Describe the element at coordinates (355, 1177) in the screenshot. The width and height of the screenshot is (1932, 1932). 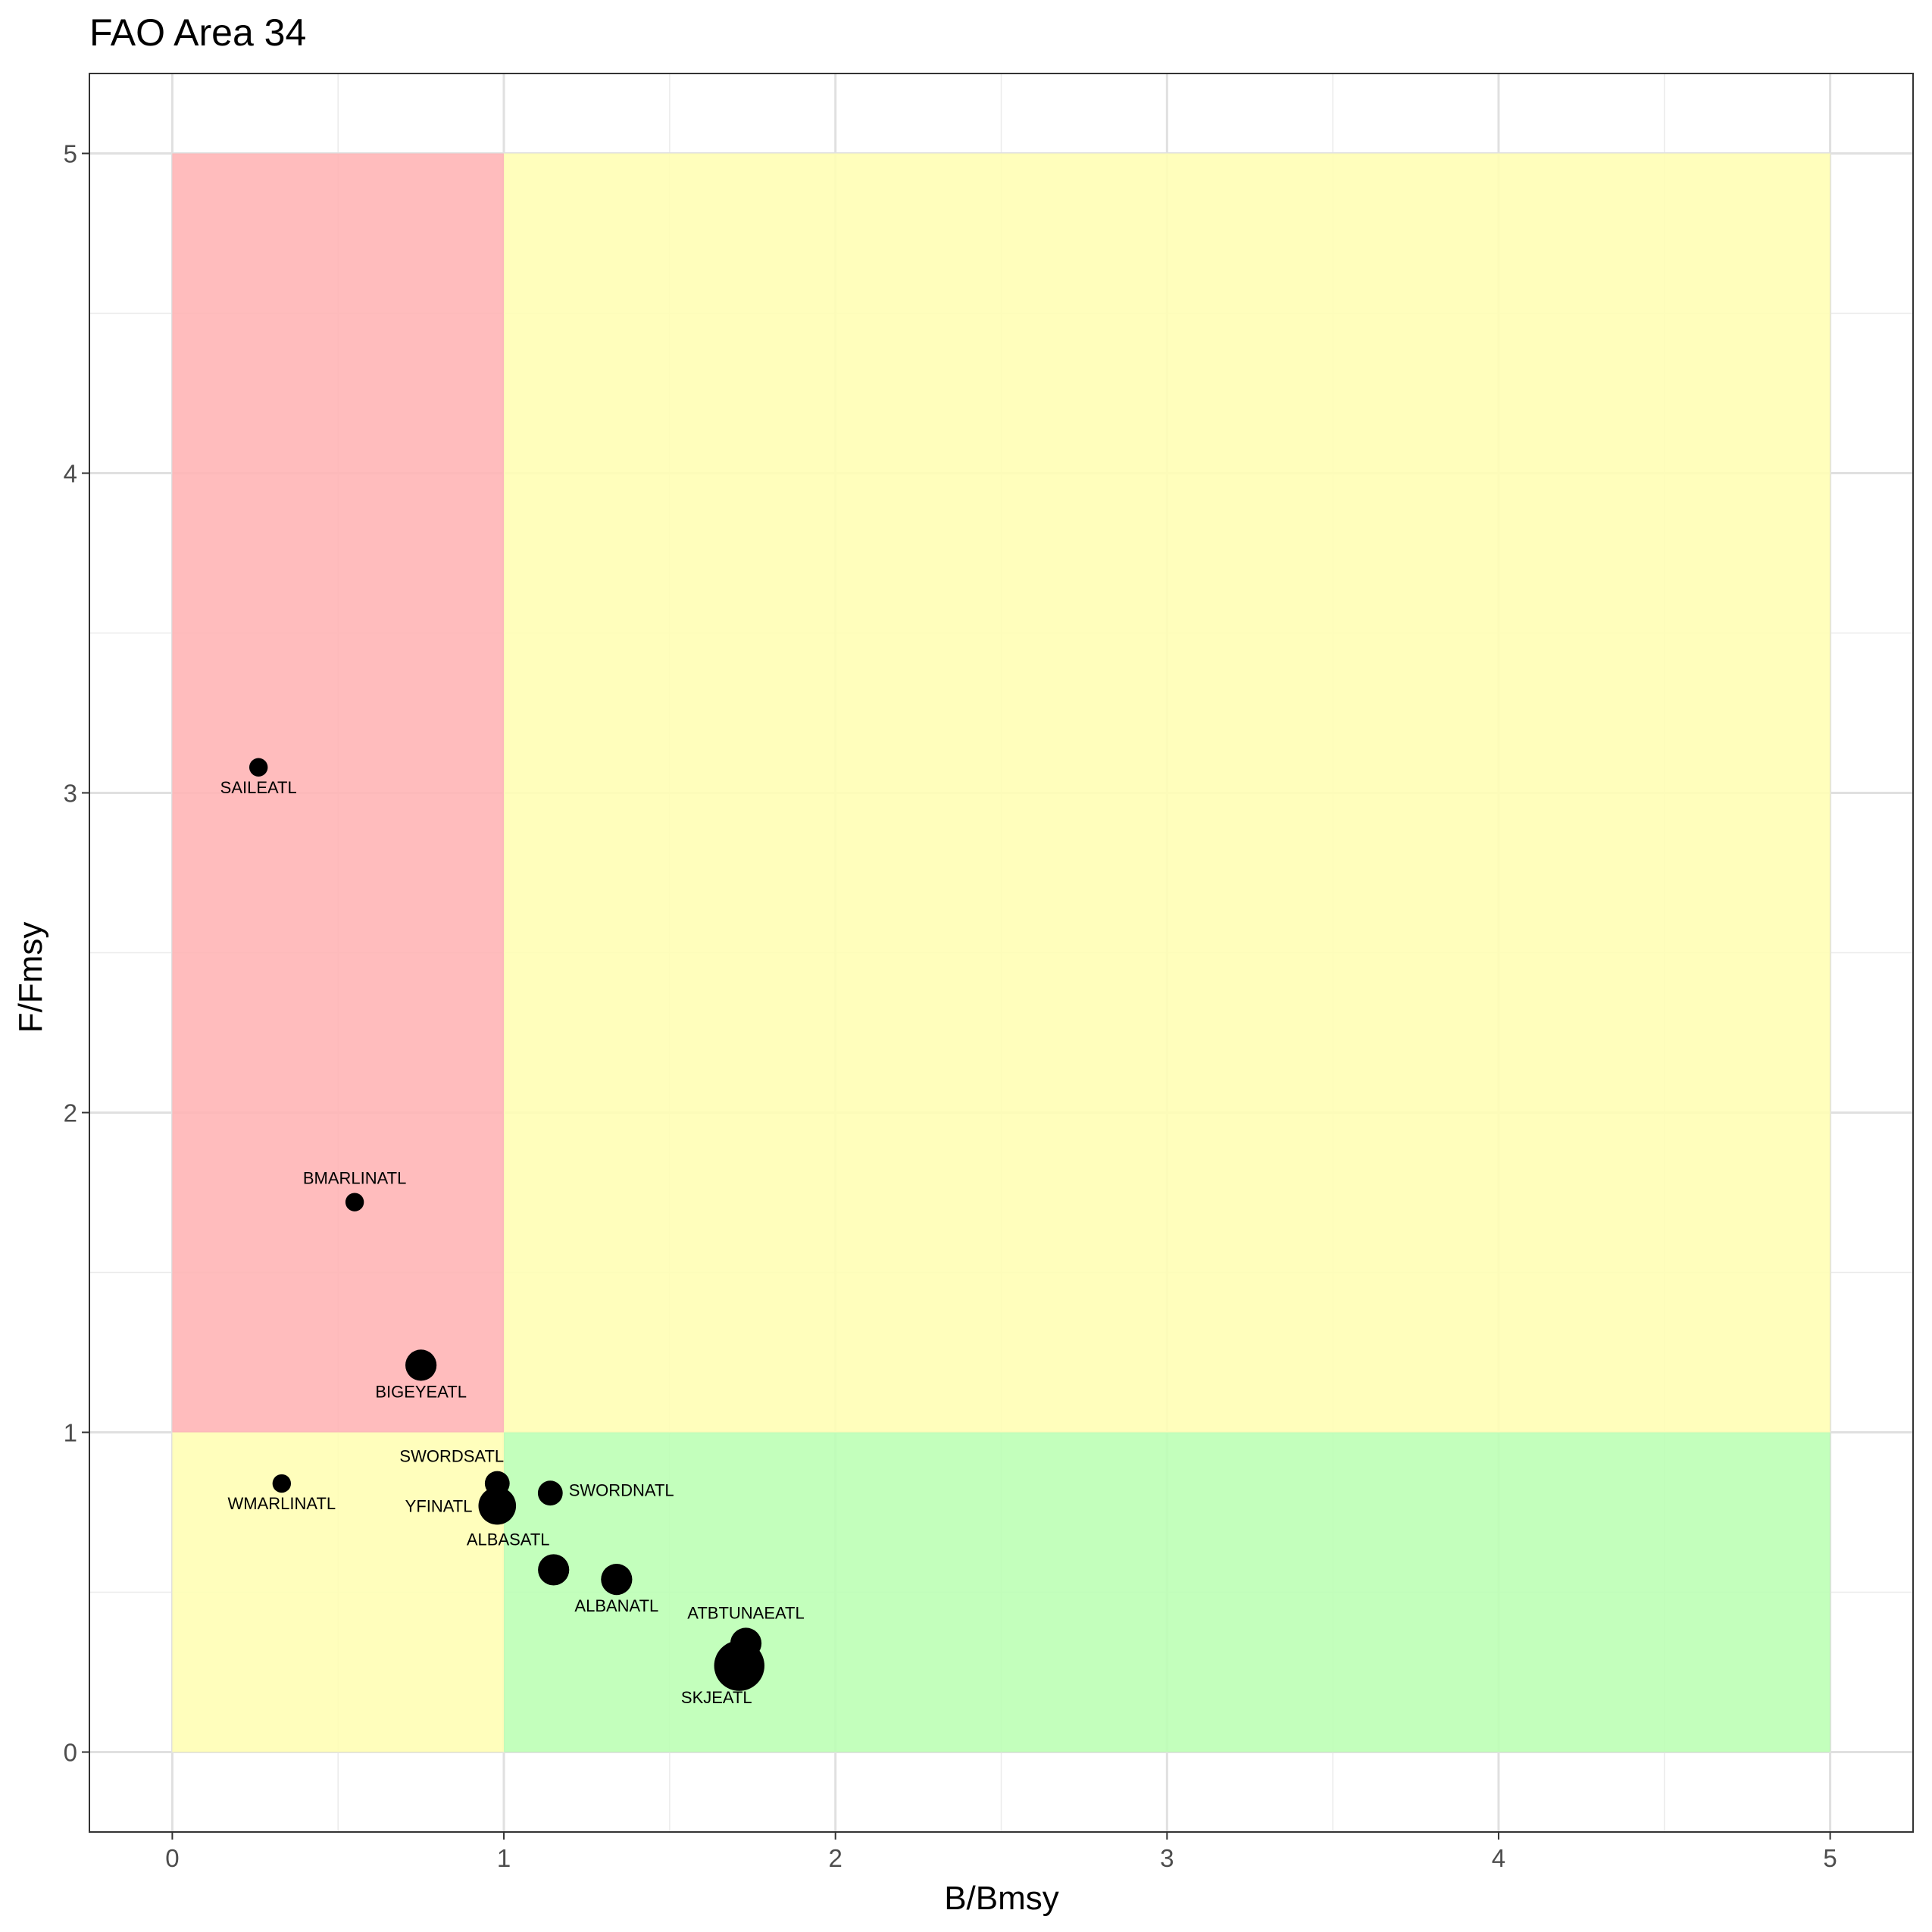
I see `point-label: BMARLINATL` at that location.